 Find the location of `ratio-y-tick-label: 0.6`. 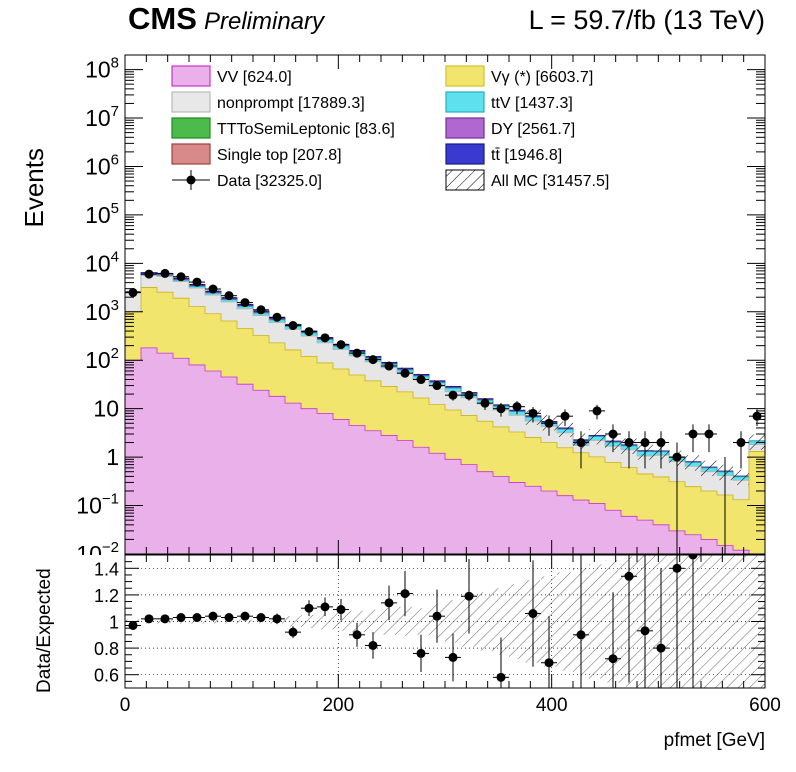

ratio-y-tick-label: 0.6 is located at coordinates (106, 676).